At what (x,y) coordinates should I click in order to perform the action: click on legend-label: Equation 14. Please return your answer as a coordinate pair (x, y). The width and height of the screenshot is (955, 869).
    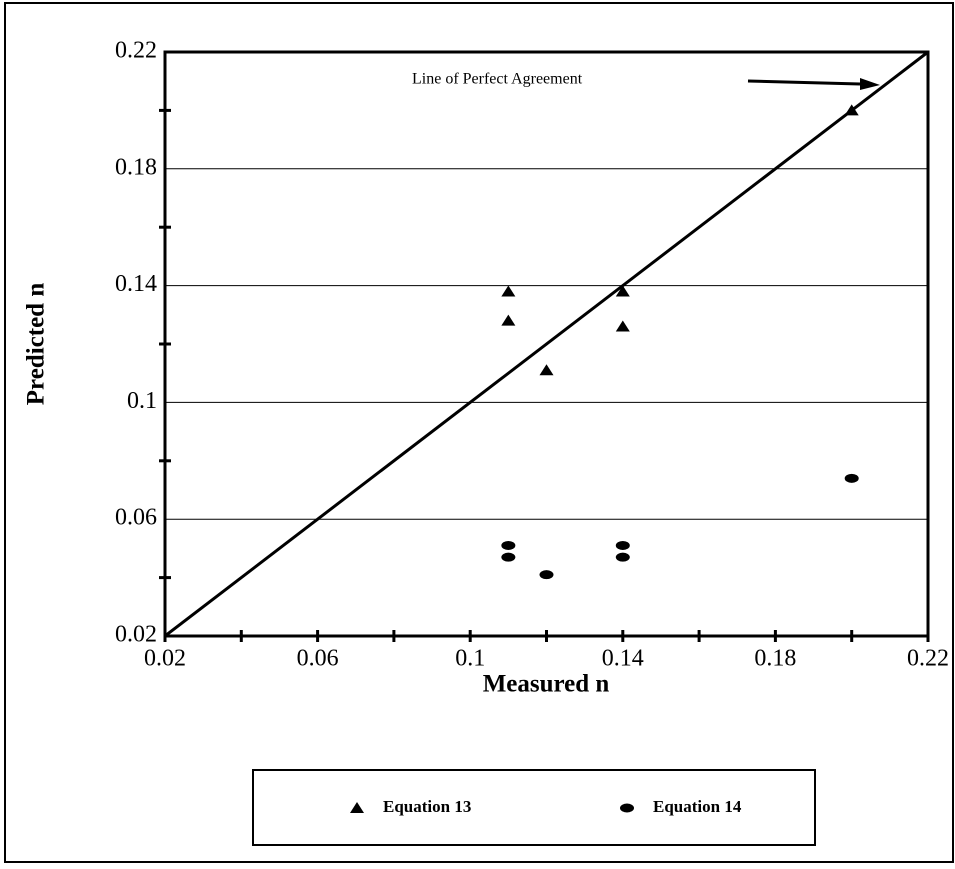
    Looking at the image, I should click on (697, 806).